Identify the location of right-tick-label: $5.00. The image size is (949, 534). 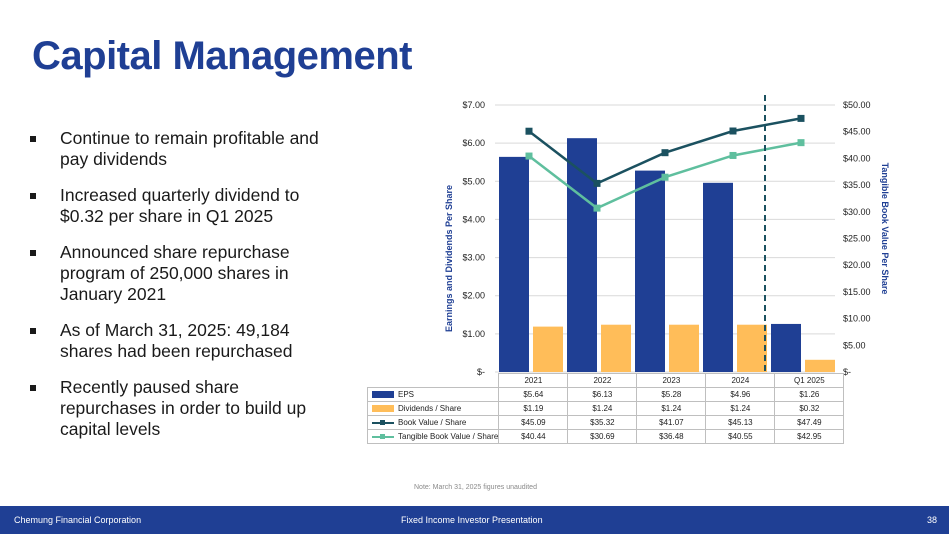
(854, 345).